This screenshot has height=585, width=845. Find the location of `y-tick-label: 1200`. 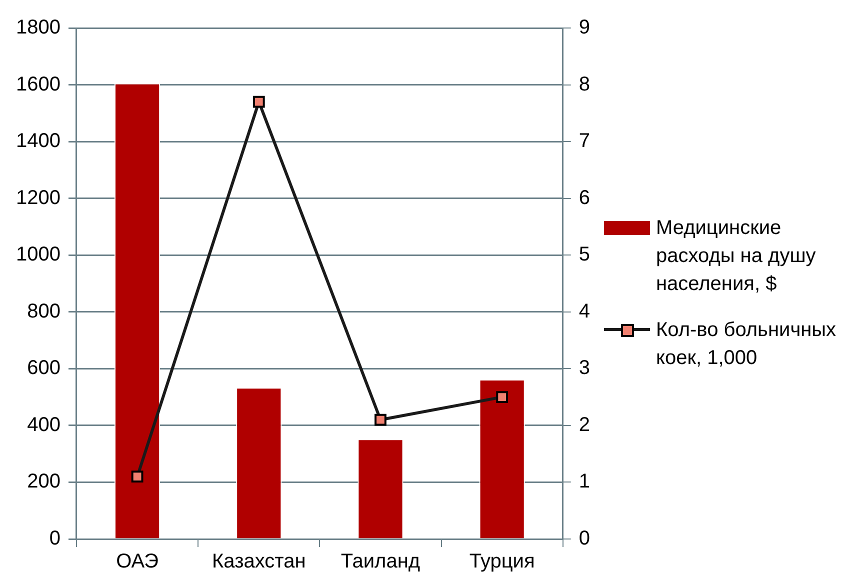

y-tick-label: 1200 is located at coordinates (38, 197).